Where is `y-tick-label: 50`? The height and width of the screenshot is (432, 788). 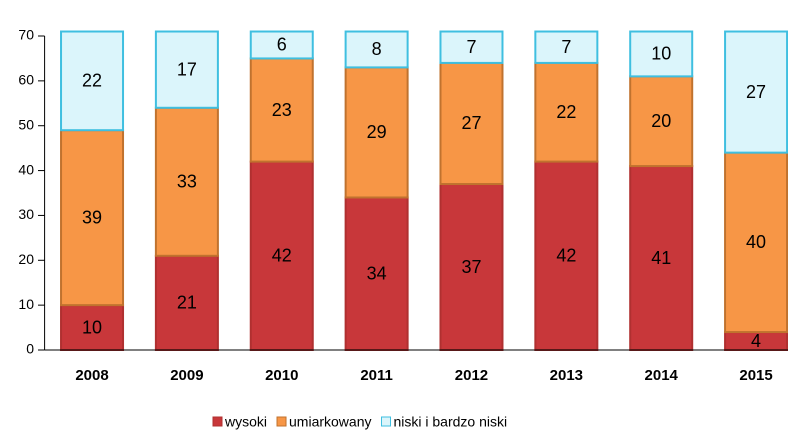 y-tick-label: 50 is located at coordinates (26, 124).